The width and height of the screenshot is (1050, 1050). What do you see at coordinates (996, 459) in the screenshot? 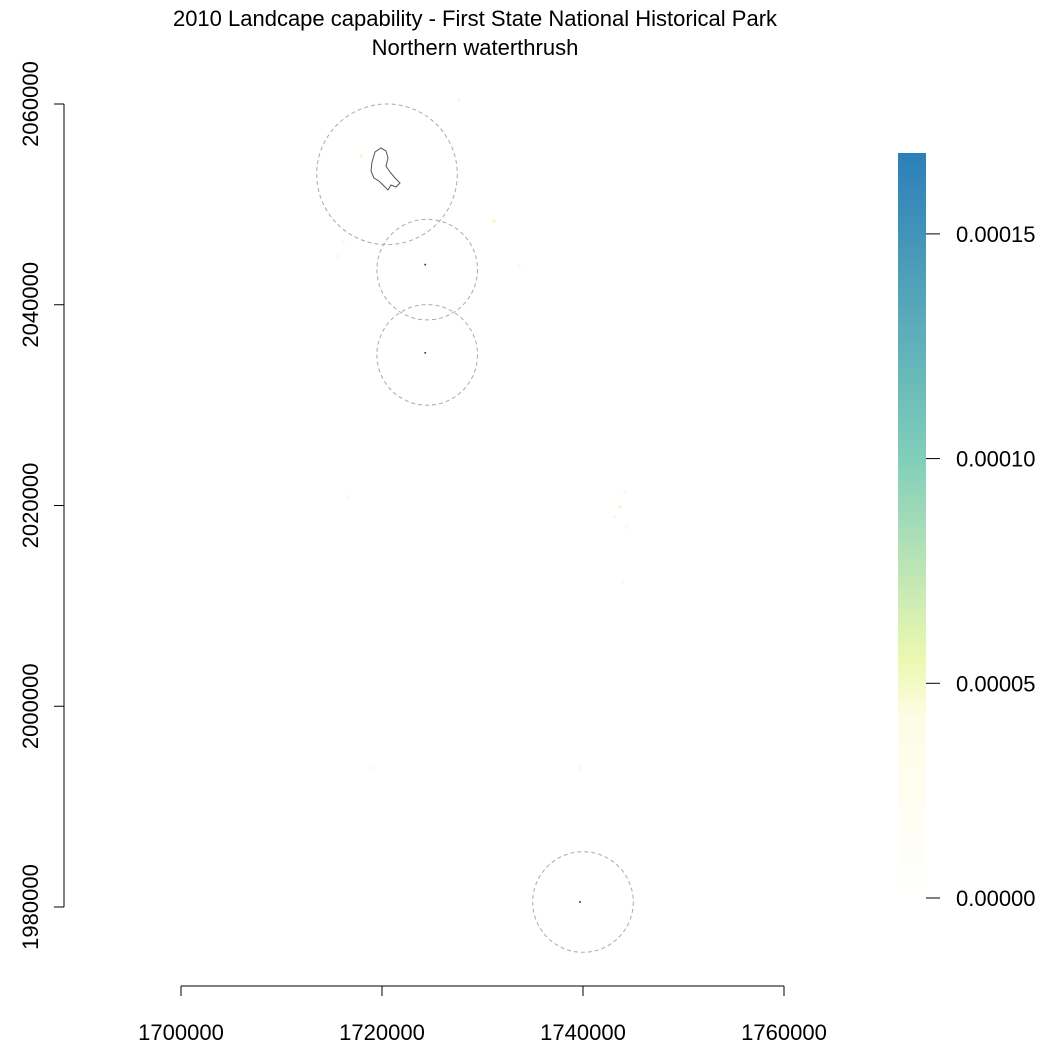
I see `legend-tick-label: 0.00010` at bounding box center [996, 459].